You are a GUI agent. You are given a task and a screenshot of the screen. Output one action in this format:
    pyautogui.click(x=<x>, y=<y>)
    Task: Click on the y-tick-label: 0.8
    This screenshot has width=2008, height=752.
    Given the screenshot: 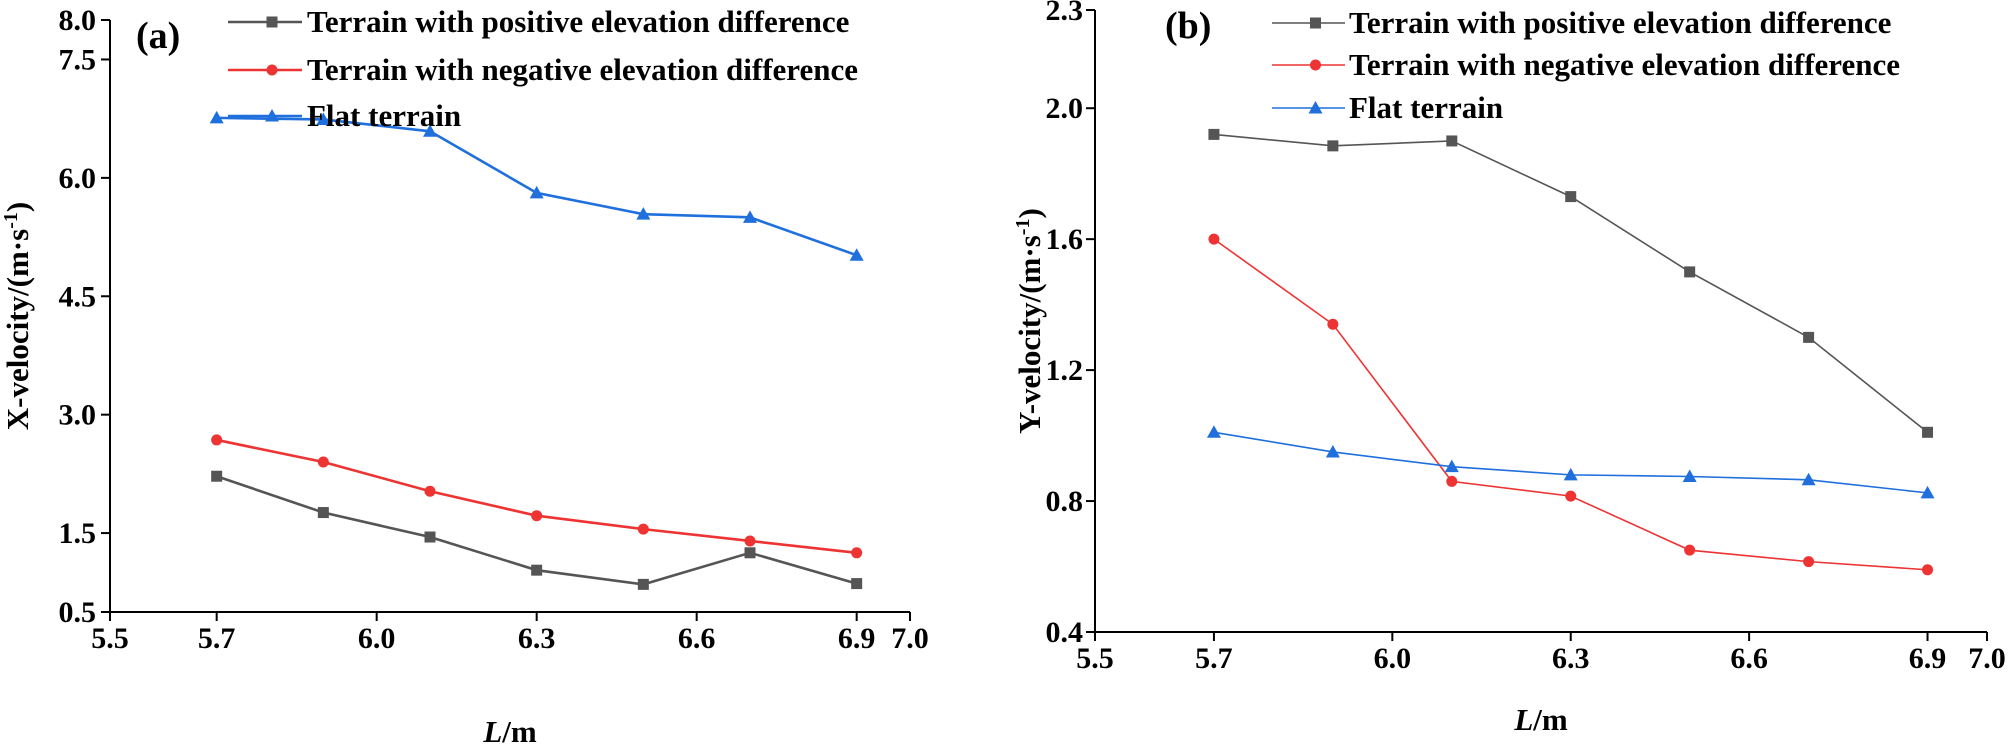 What is the action you would take?
    pyautogui.click(x=1065, y=501)
    